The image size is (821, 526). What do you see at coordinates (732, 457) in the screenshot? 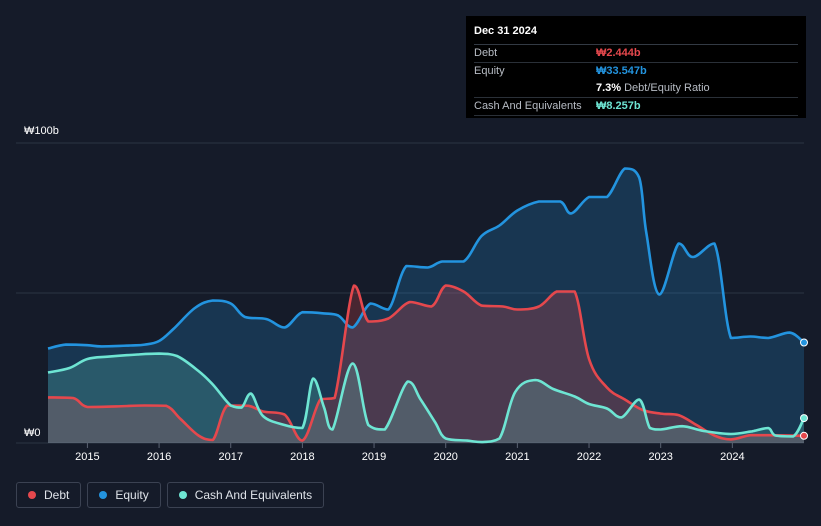
I see `x-tick-label: 2024` at bounding box center [732, 457].